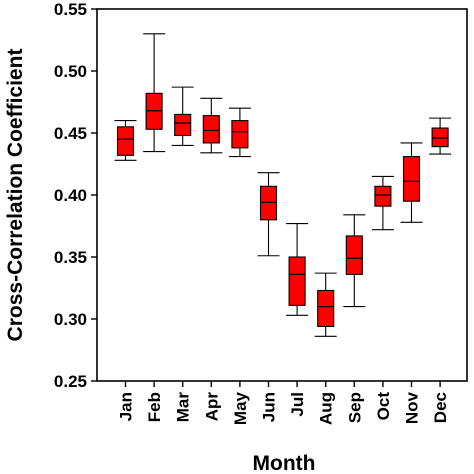  What do you see at coordinates (297, 404) in the screenshot?
I see `x-tick-label-jul: Jul` at bounding box center [297, 404].